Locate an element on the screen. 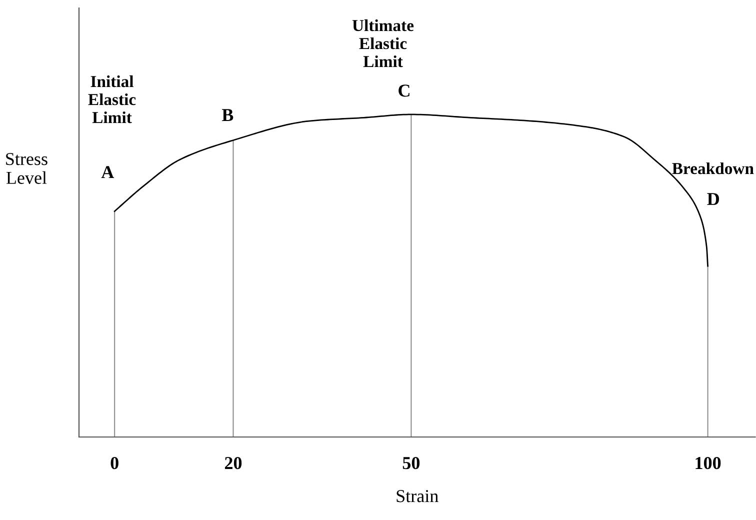 Image resolution: width=756 pixels, height=520 pixels. annotation: B is located at coordinates (228, 115).